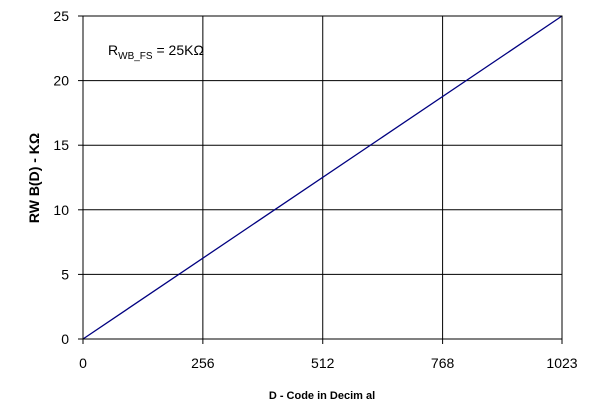  I want to click on annotation-rest: = 25KΩ, so click(178, 50).